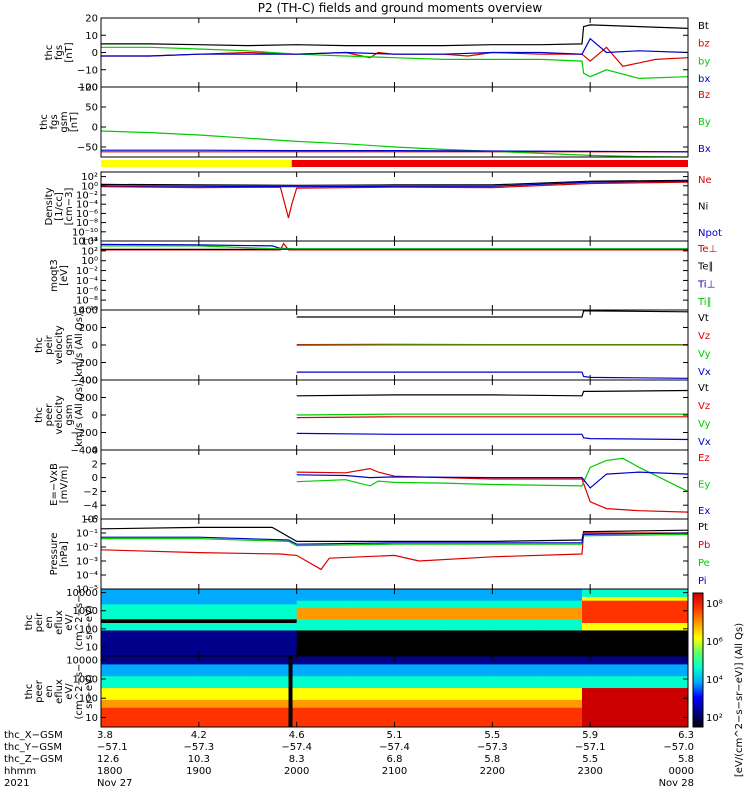 This screenshot has height=800, width=750. Describe the element at coordinates (87, 534) in the screenshot. I see `y-tick-label: 10⁻¹` at that location.